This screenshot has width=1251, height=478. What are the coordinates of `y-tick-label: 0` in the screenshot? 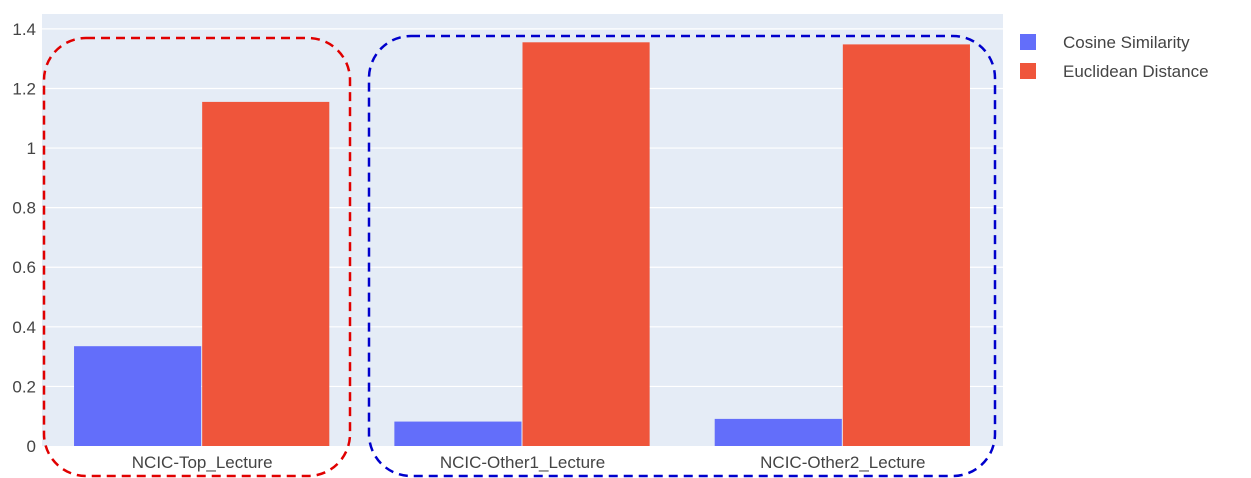 It's located at (31, 446).